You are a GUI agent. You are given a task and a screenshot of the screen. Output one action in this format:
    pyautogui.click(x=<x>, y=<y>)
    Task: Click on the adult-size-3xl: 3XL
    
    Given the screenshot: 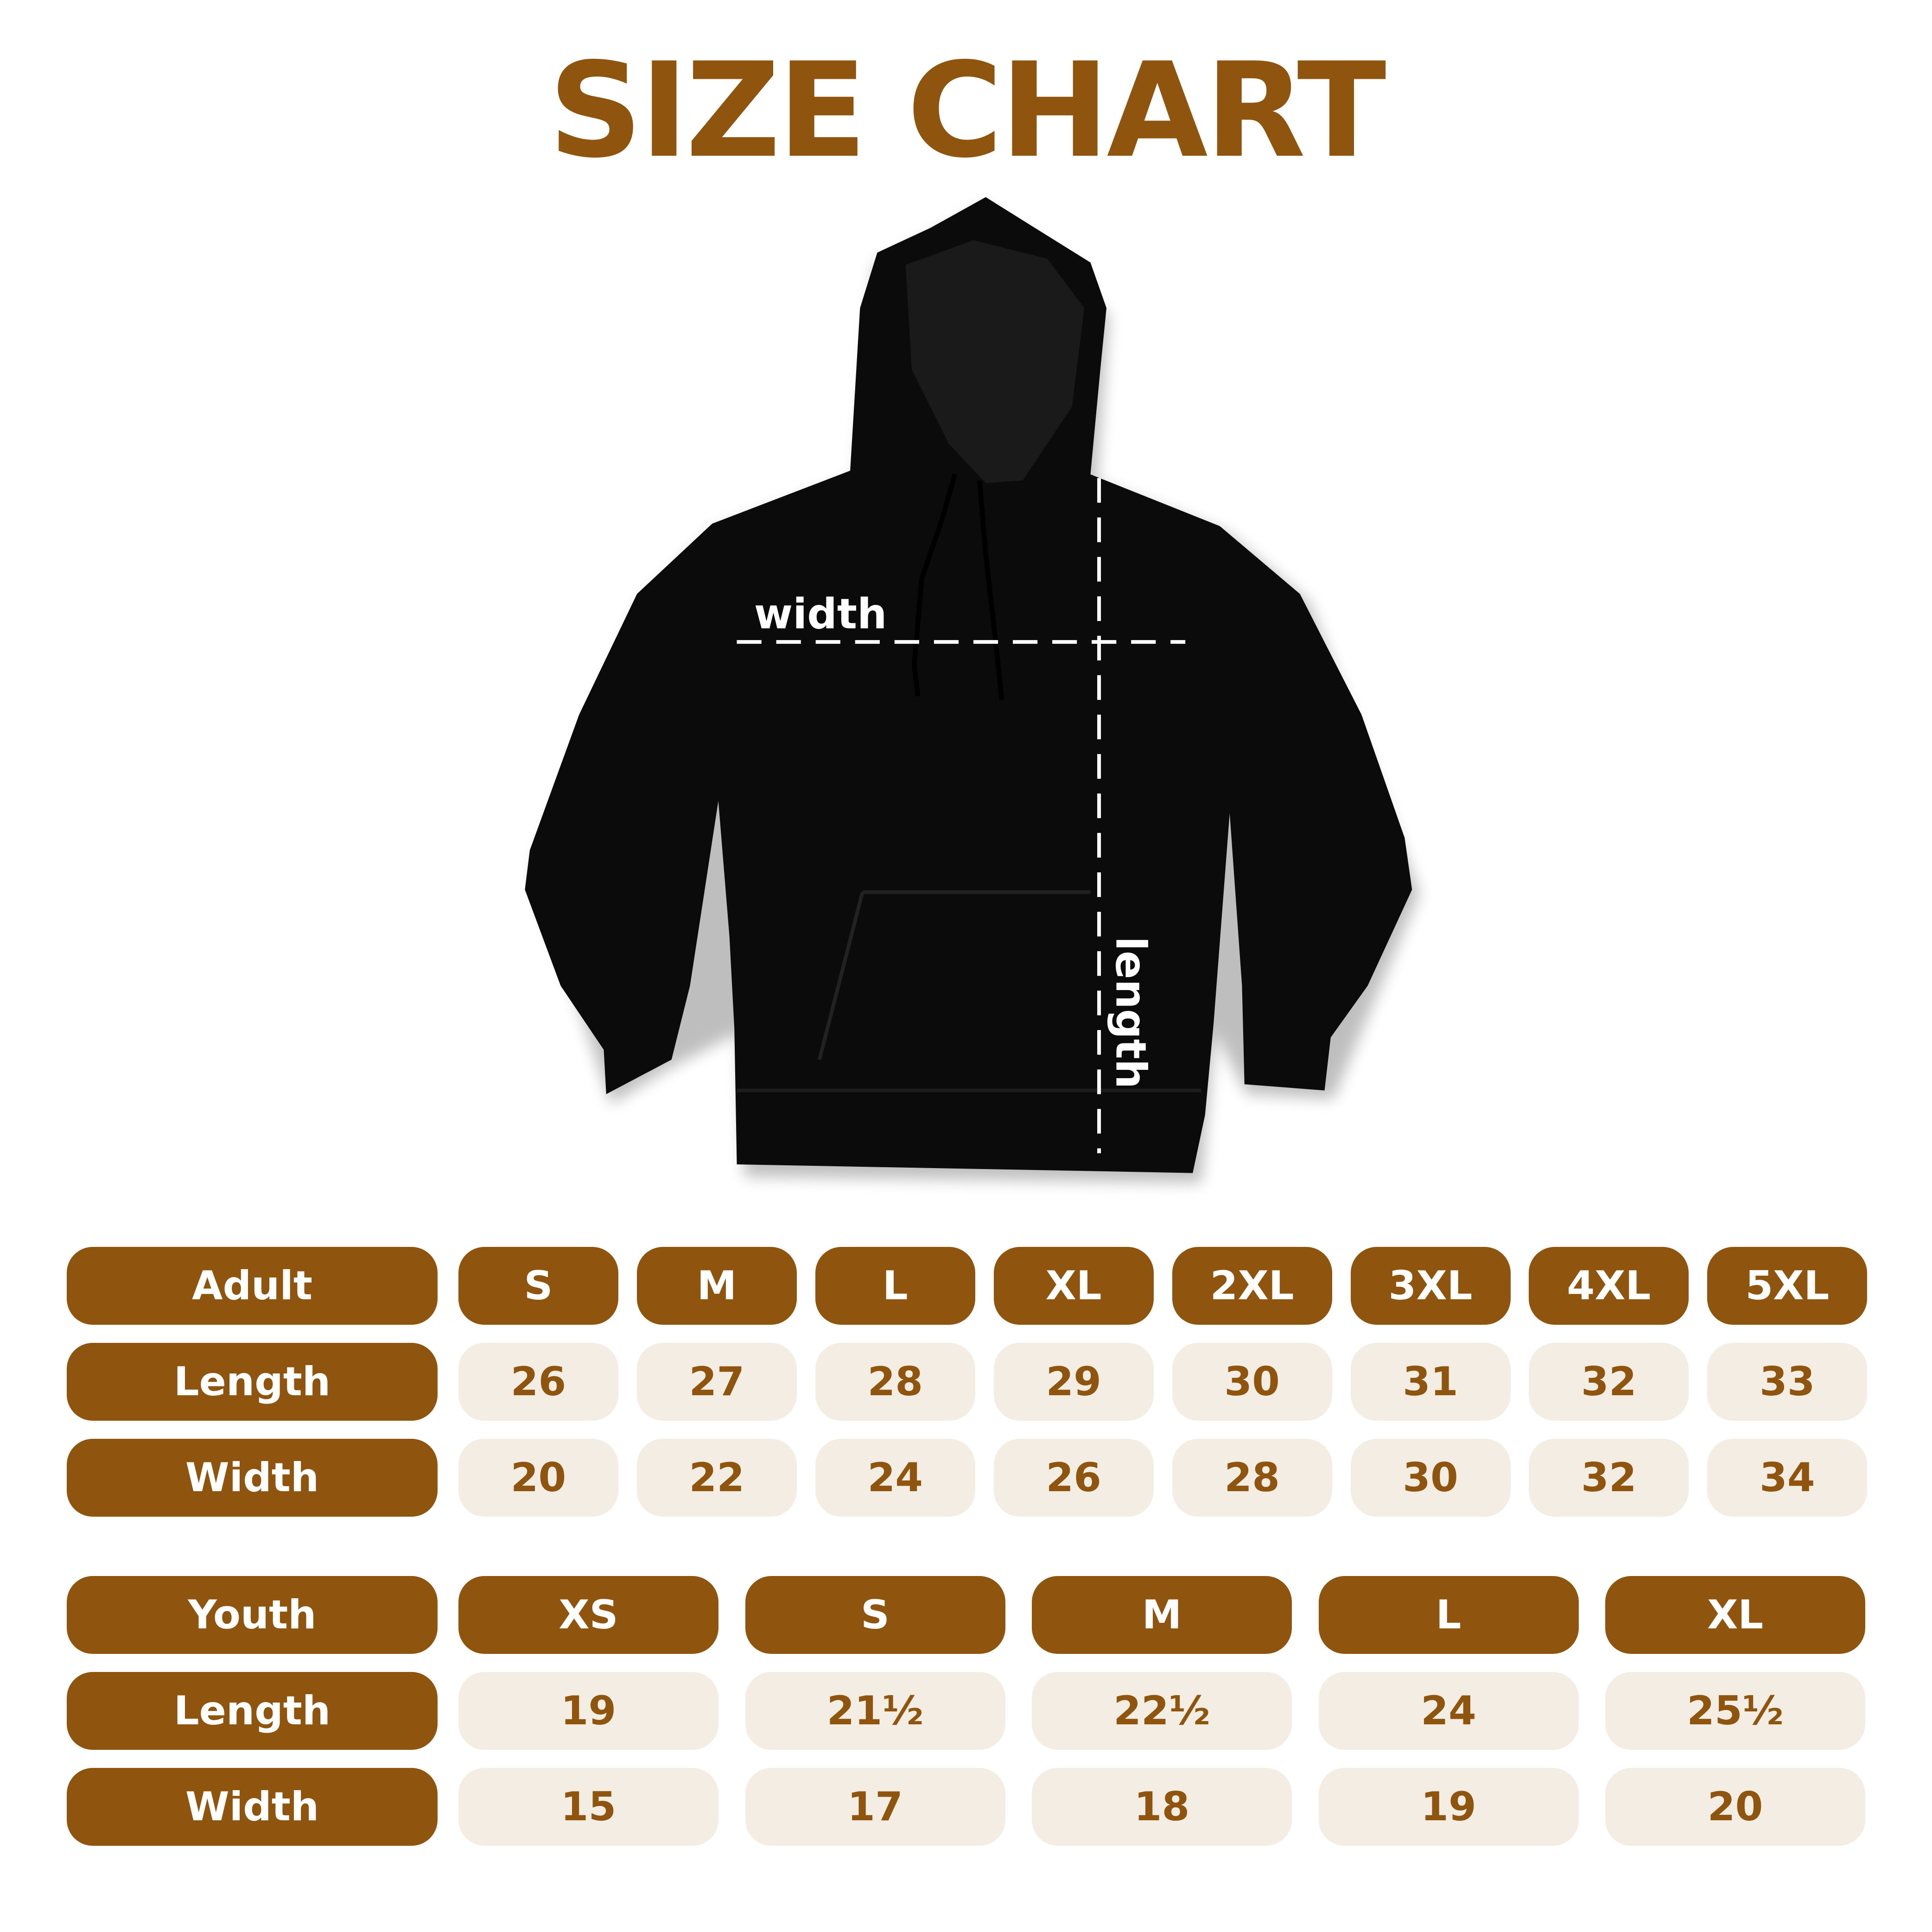 What is the action you would take?
    pyautogui.click(x=1430, y=1286)
    